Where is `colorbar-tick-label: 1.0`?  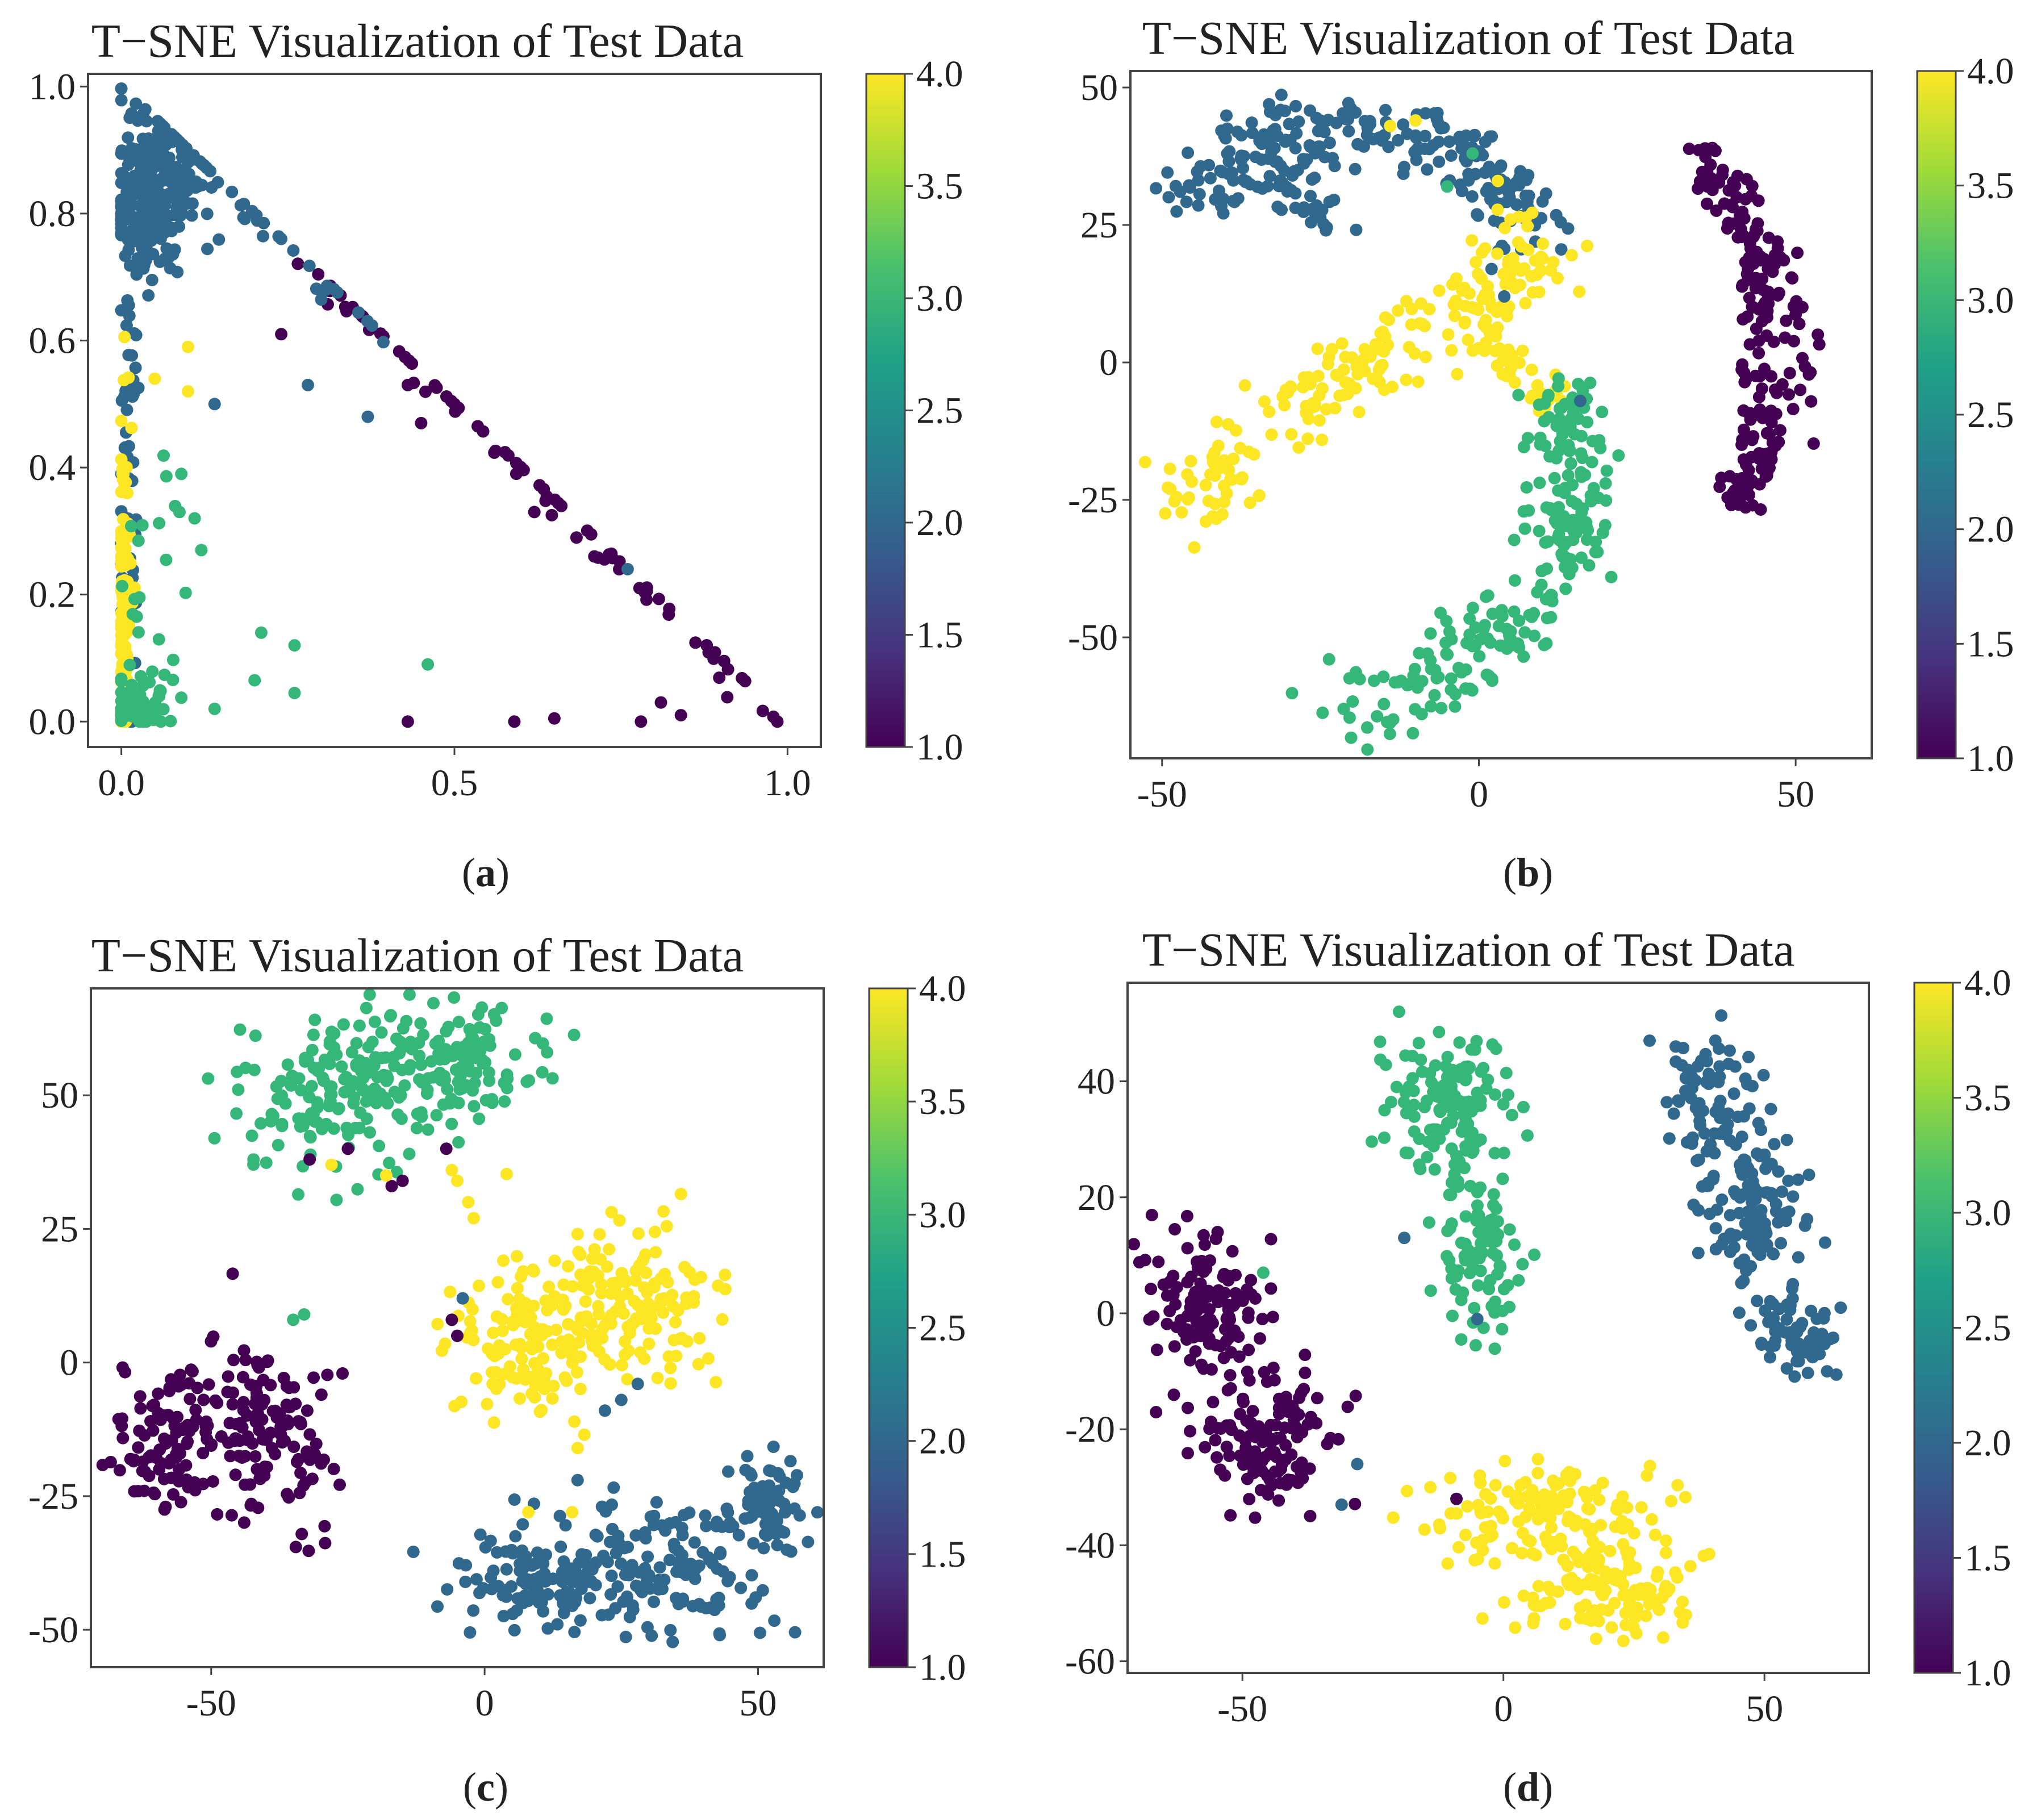 colorbar-tick-label: 1.0 is located at coordinates (1991, 759).